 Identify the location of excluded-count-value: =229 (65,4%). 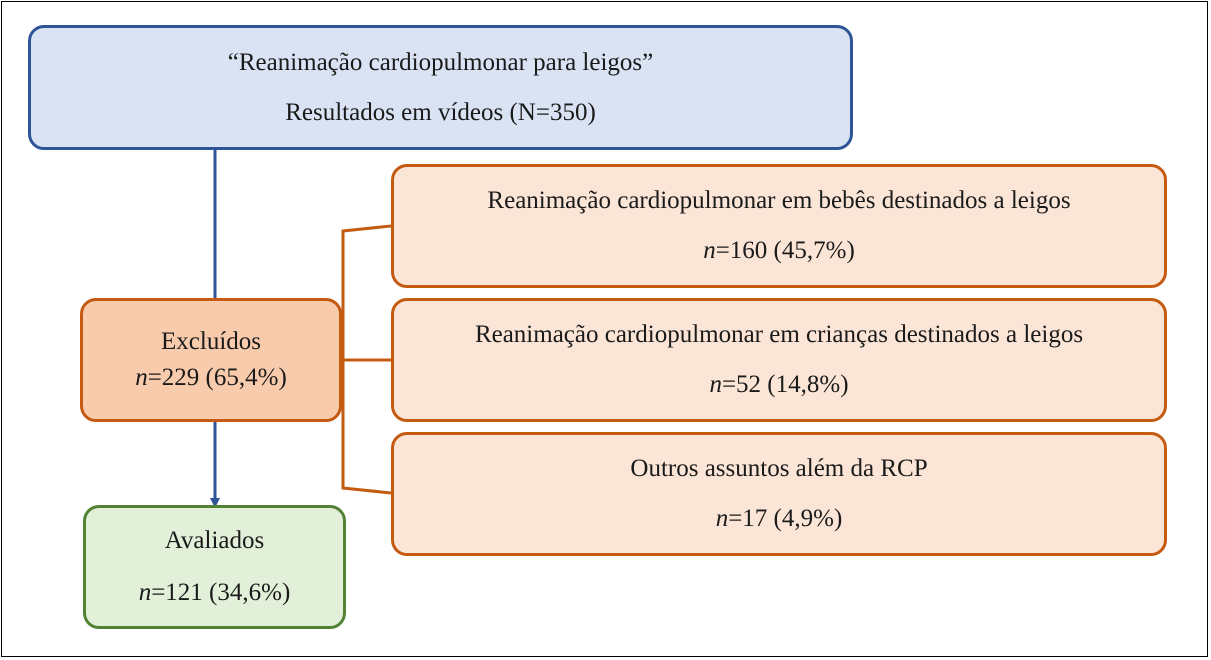
(217, 377).